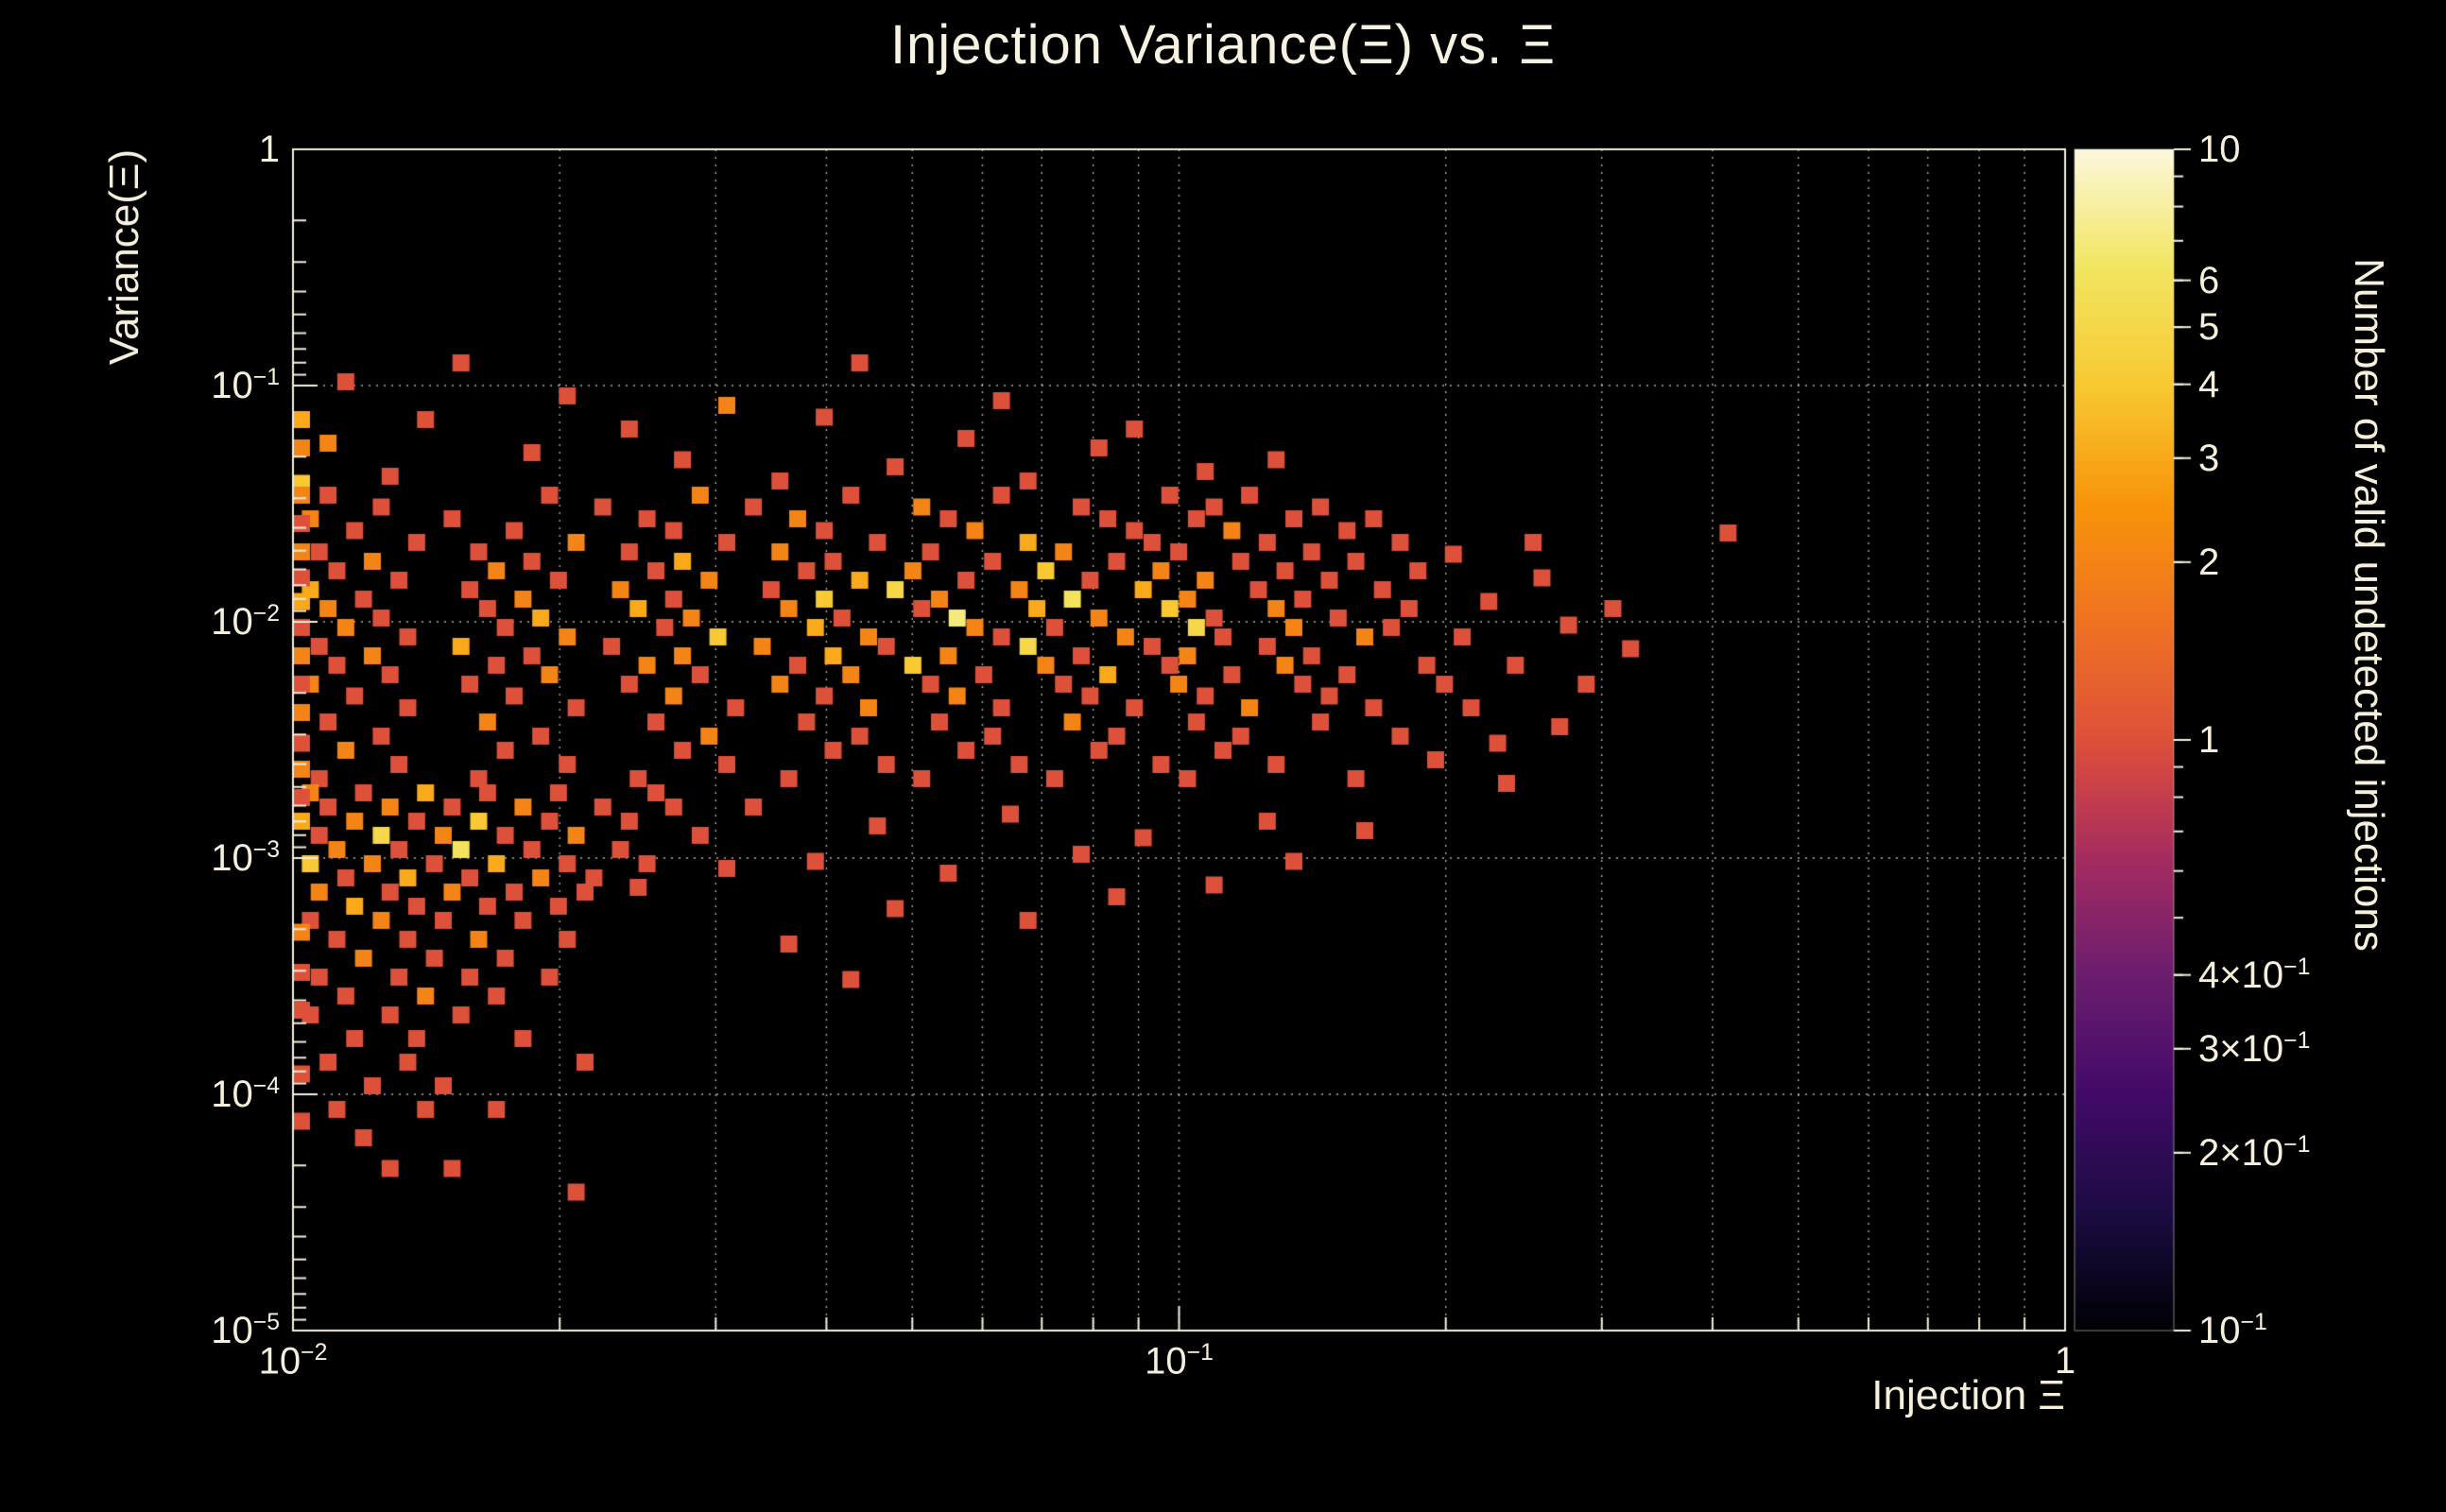 The height and width of the screenshot is (1512, 2446). Describe the element at coordinates (2209, 384) in the screenshot. I see `colorbar-tick-label: 4` at that location.